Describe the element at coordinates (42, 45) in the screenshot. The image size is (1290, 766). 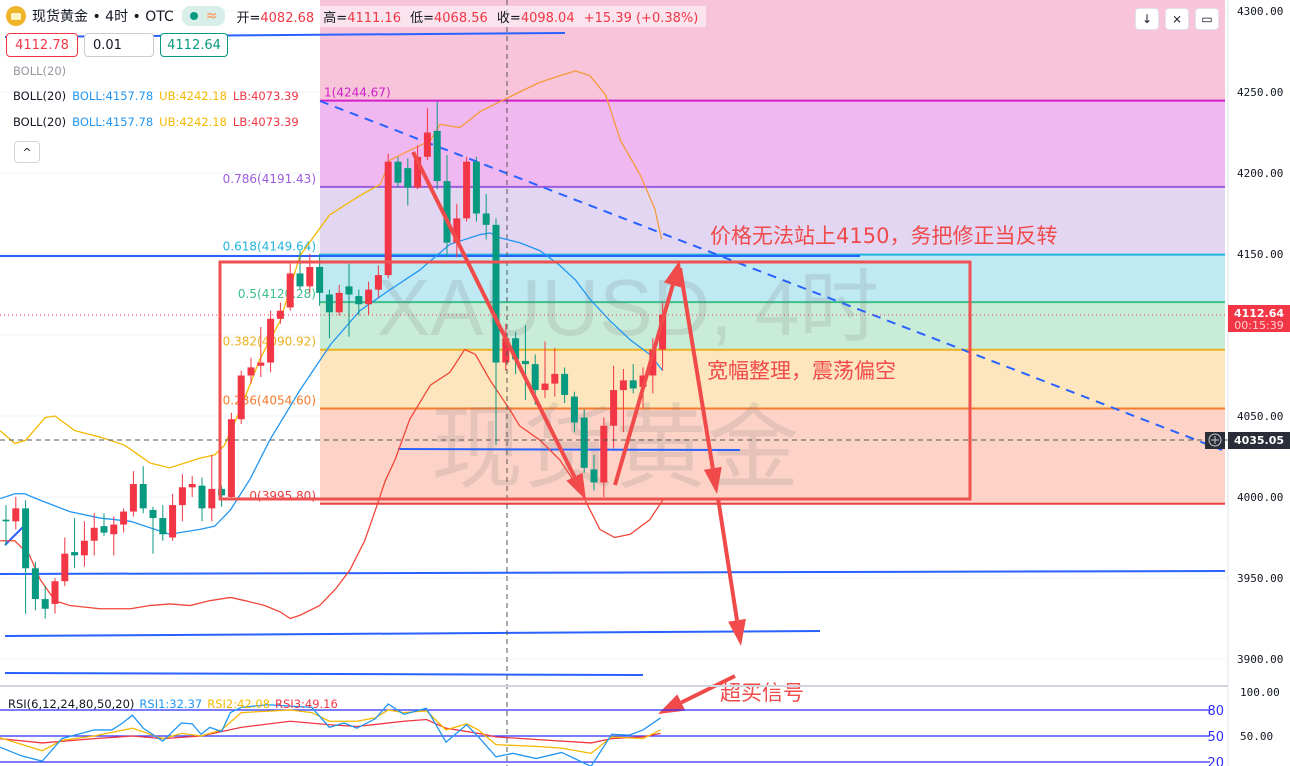
I see `sell-button: 4112.78` at that location.